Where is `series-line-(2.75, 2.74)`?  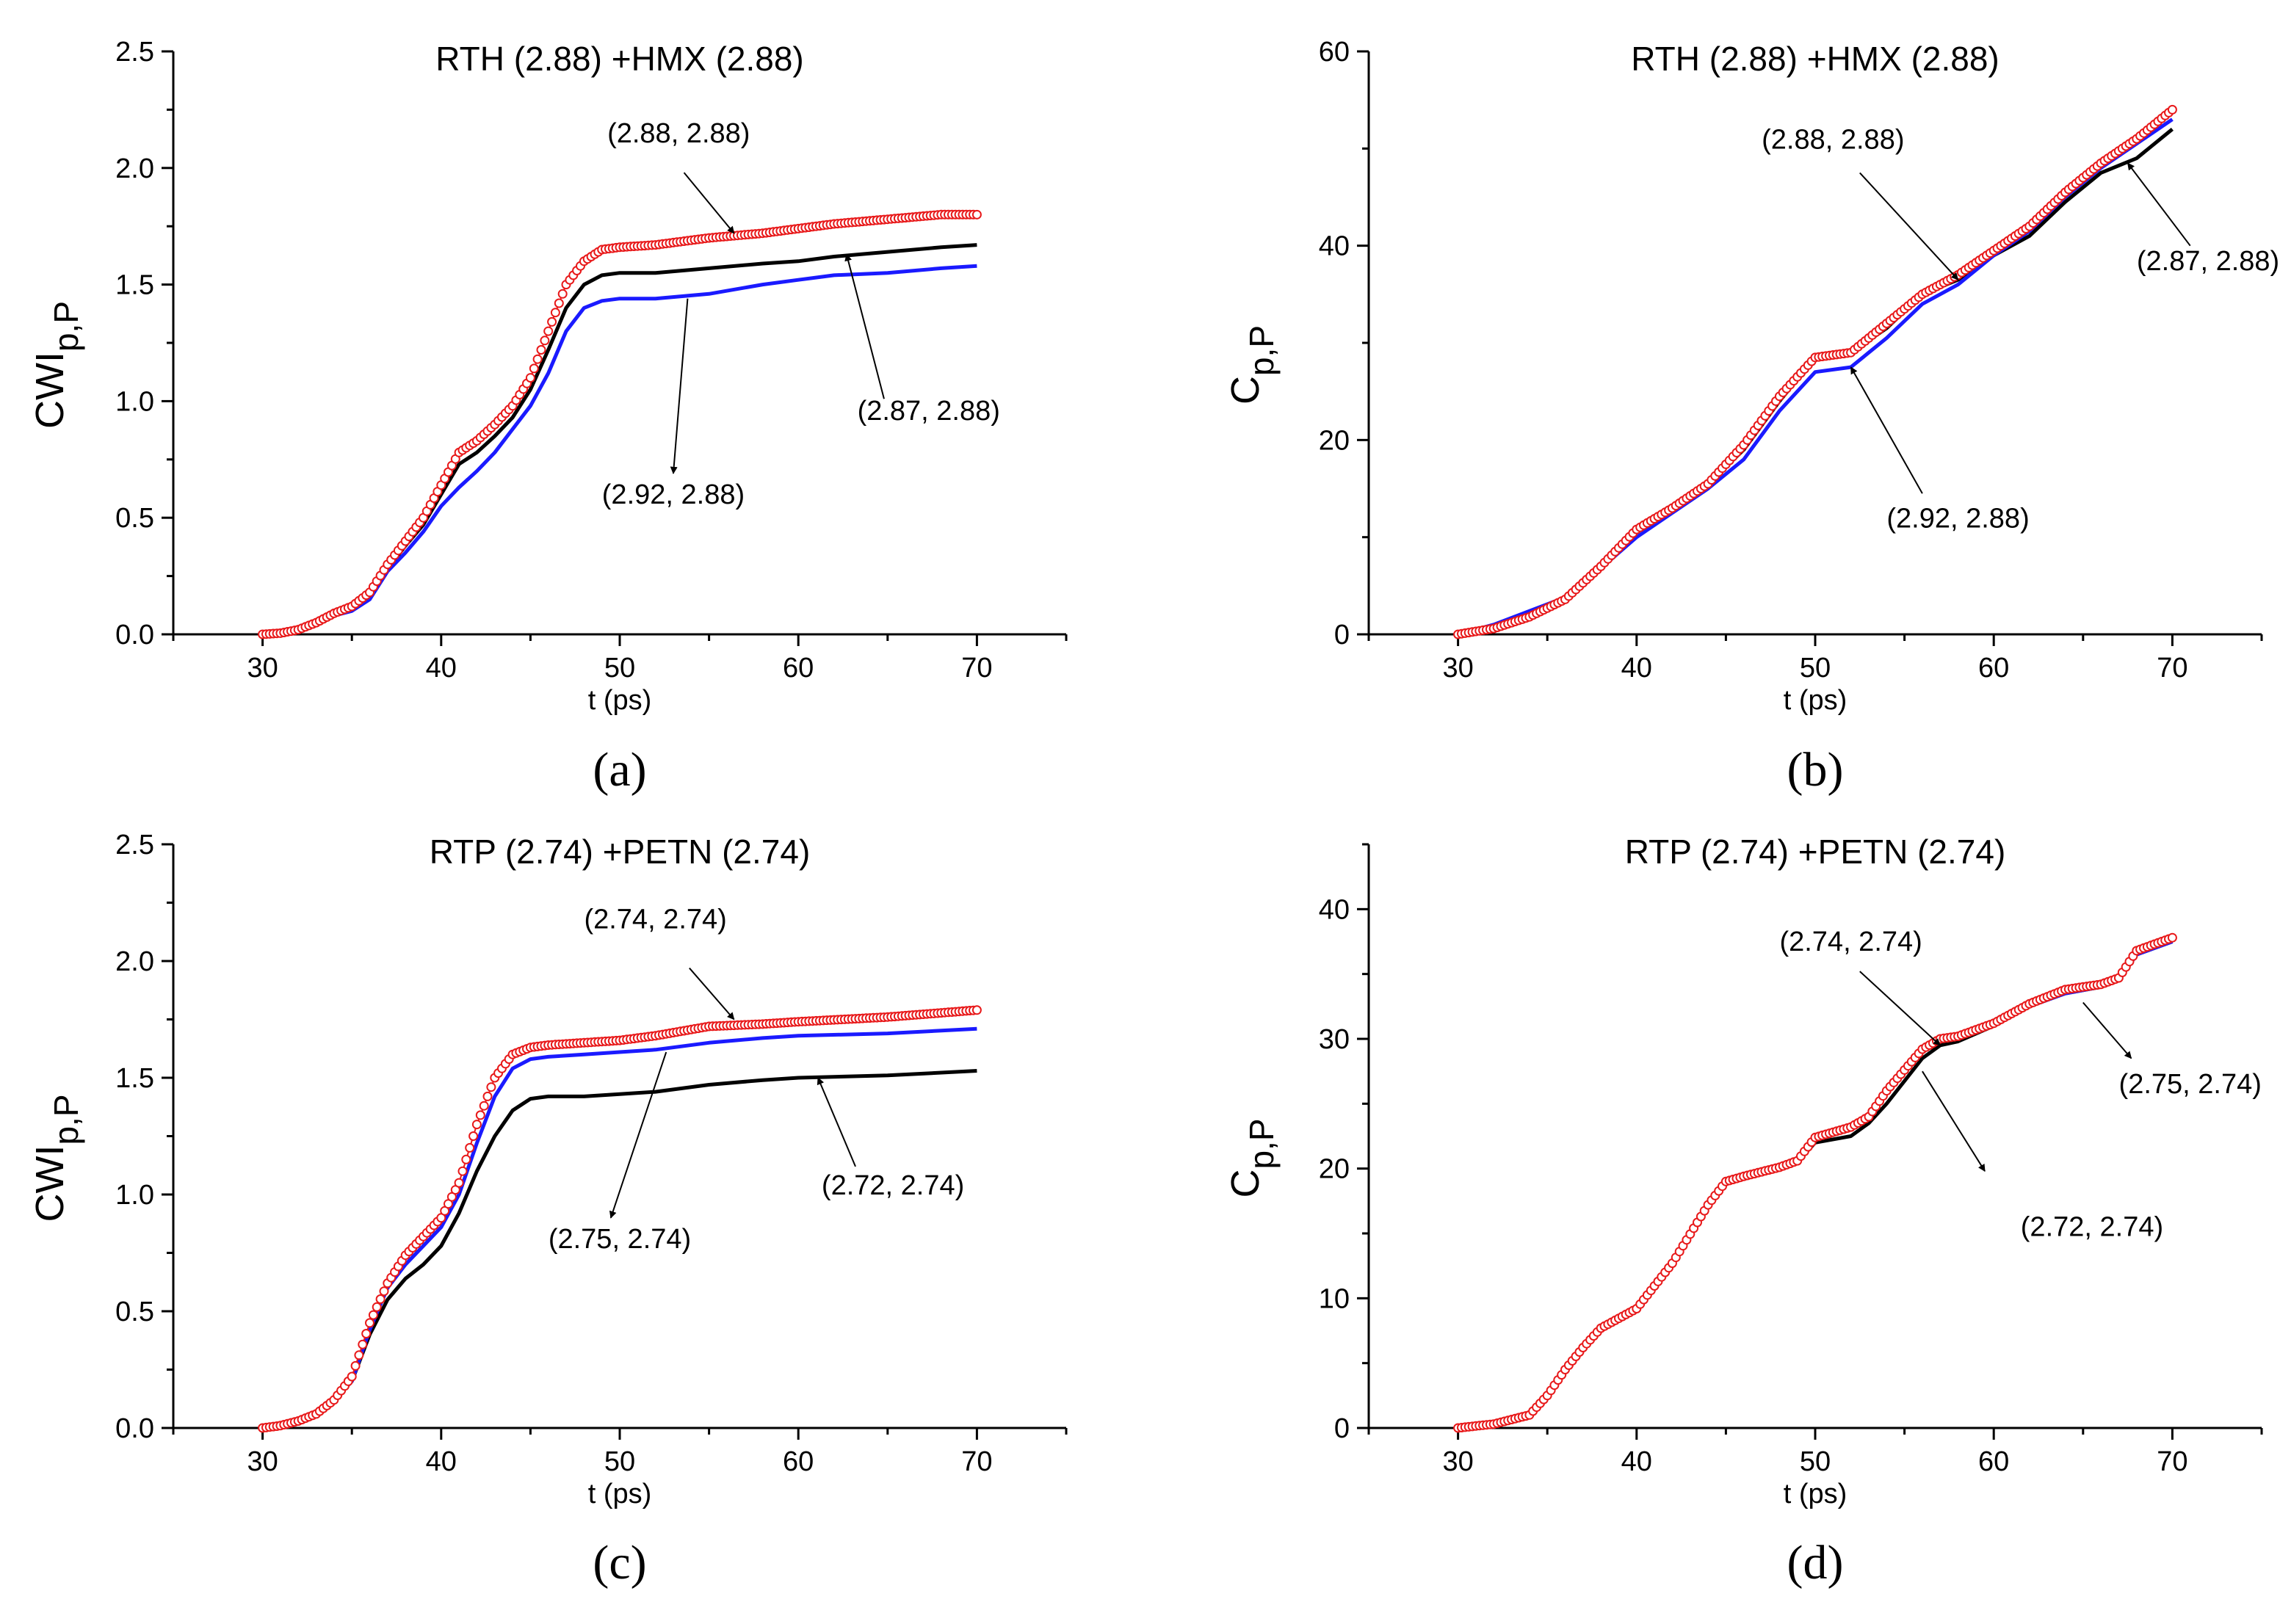 series-line-(2.75, 2.74) is located at coordinates (1816, 1185).